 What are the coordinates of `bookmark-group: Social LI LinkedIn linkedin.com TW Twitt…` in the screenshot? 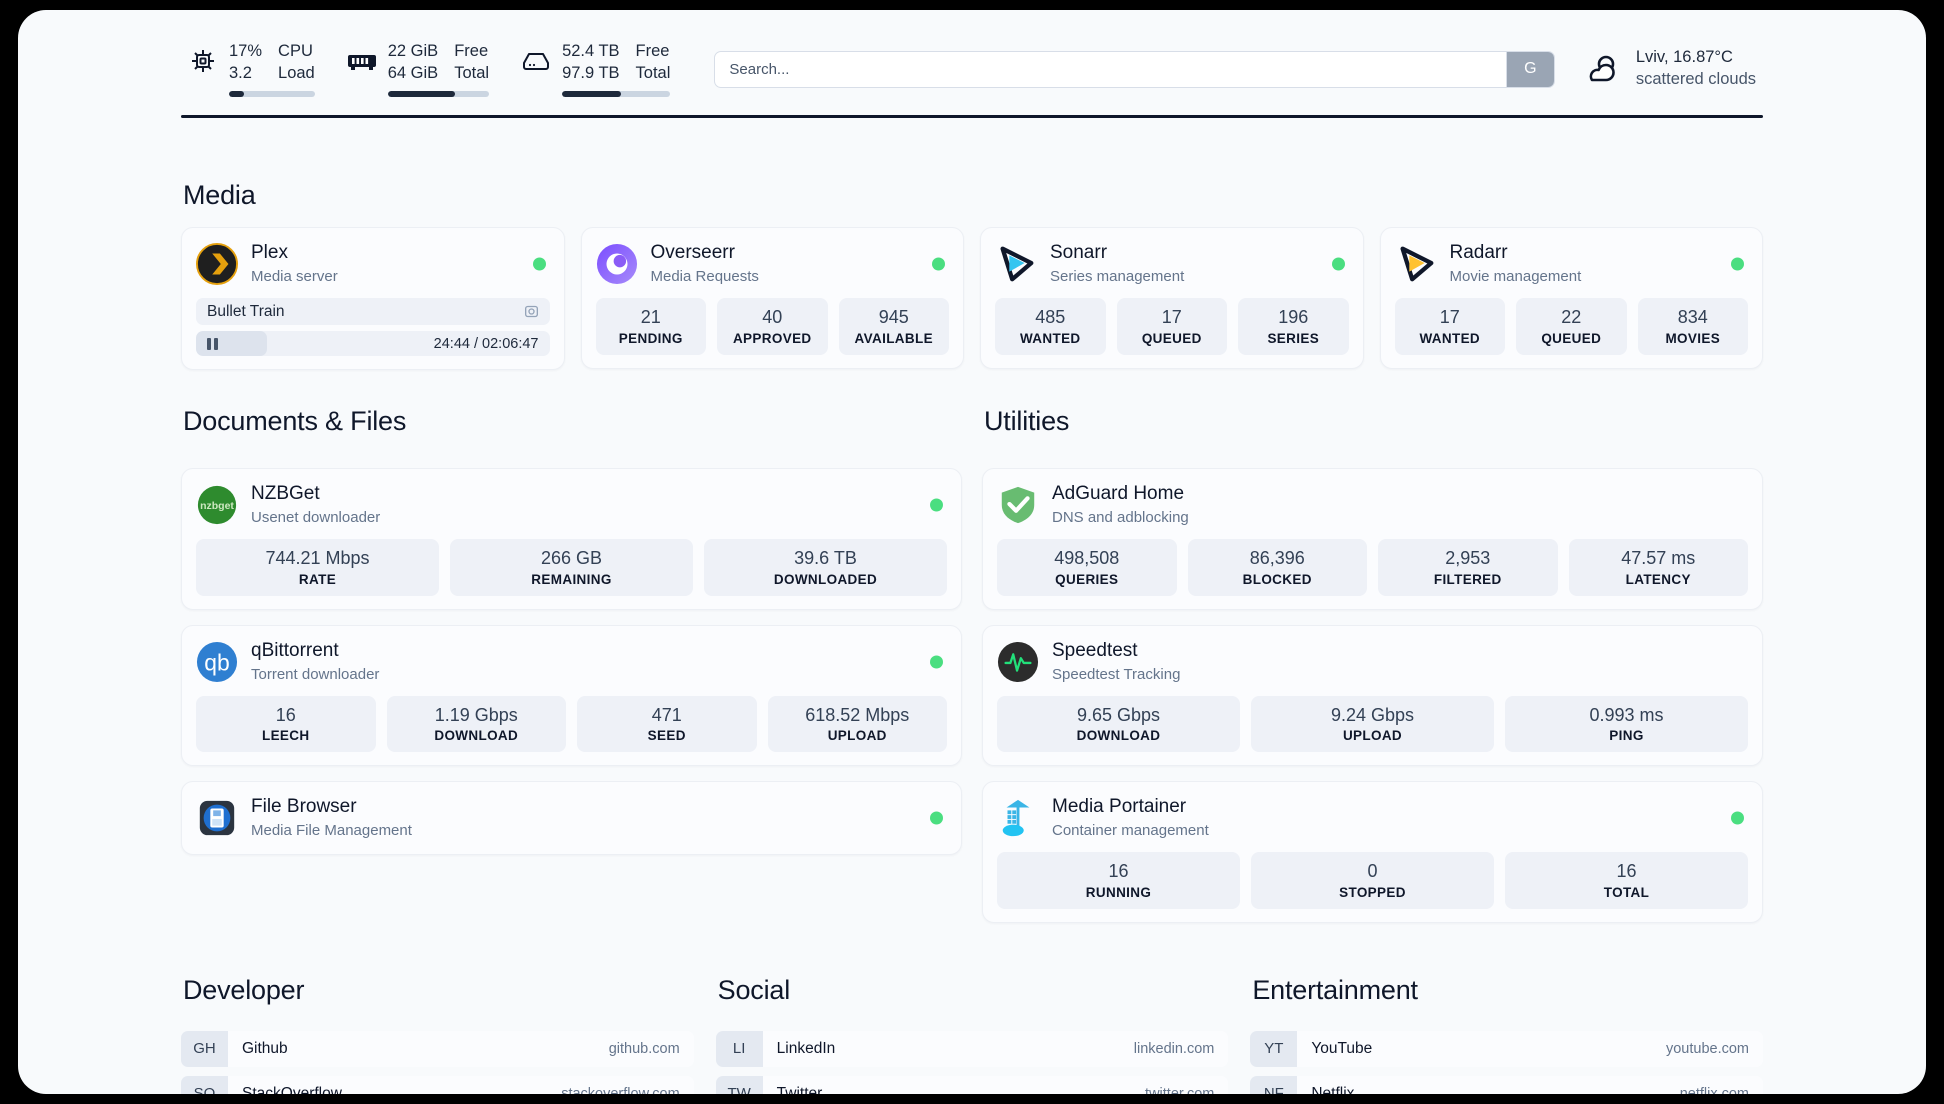 It's located at (972, 1034).